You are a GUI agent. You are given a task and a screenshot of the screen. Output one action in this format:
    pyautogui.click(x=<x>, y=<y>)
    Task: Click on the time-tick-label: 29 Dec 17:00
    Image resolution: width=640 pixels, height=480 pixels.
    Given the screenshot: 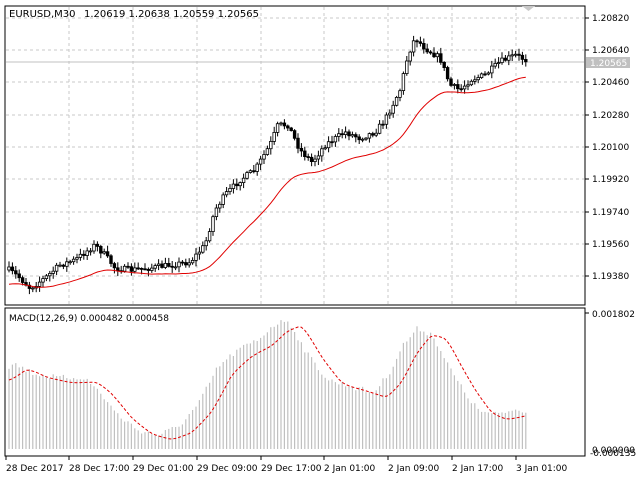 What is the action you would take?
    pyautogui.click(x=291, y=469)
    